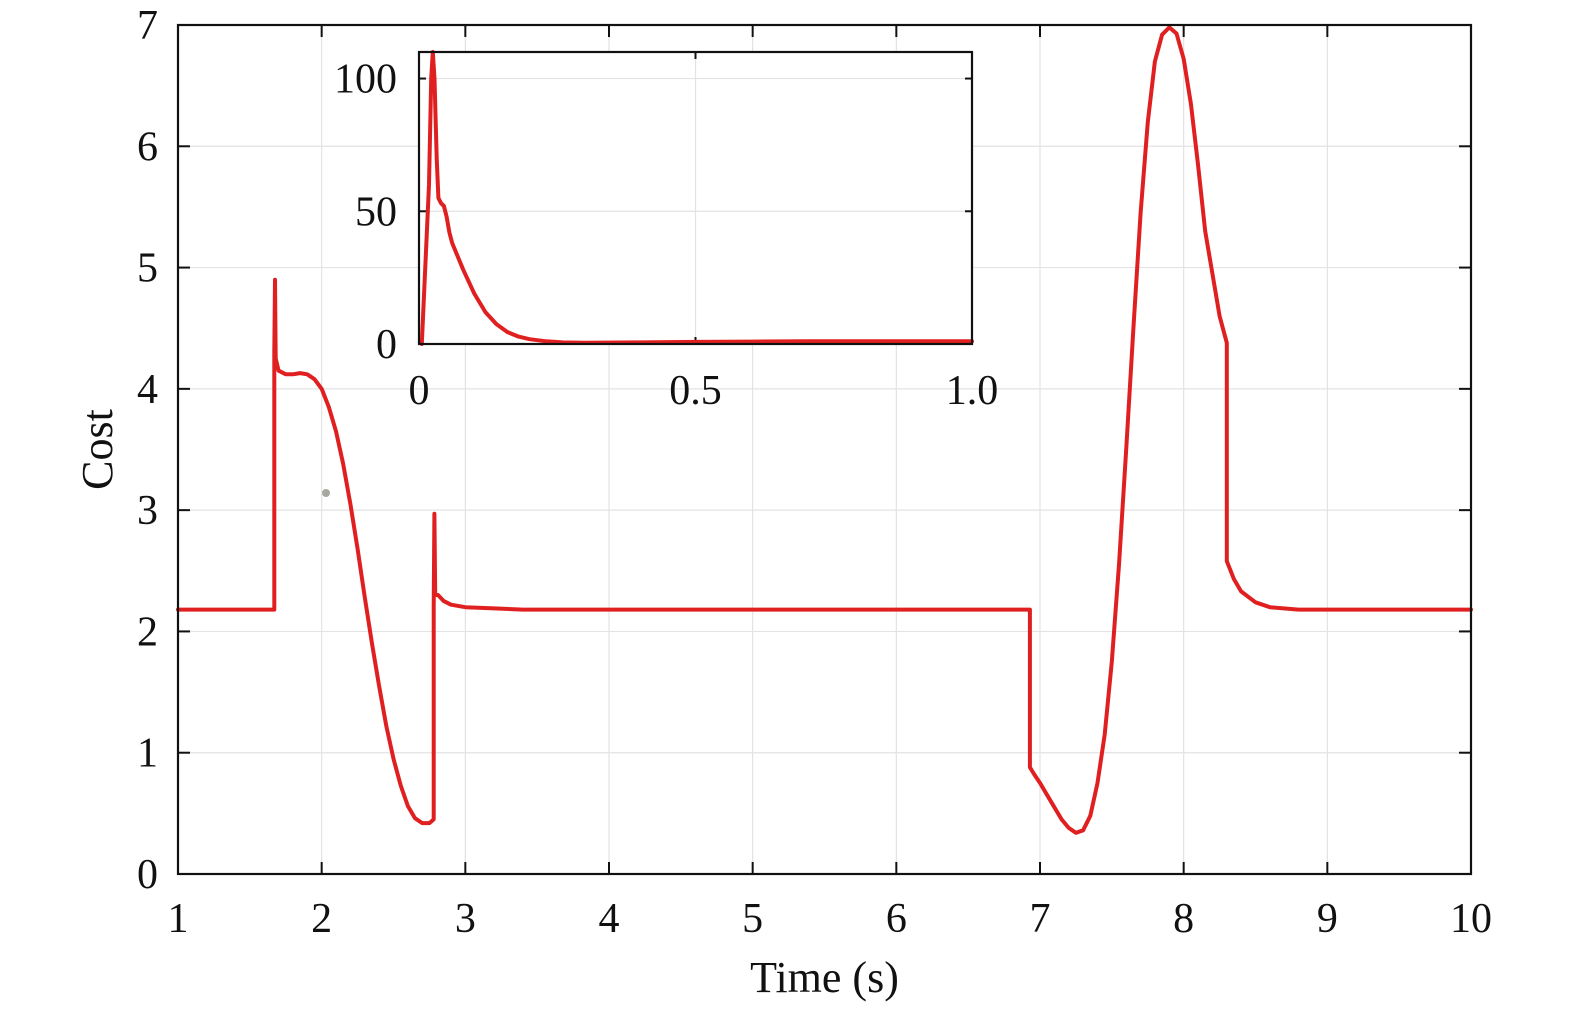 This screenshot has width=1575, height=1011. Describe the element at coordinates (365, 80) in the screenshot. I see `inset-y-tick-label: 100` at that location.